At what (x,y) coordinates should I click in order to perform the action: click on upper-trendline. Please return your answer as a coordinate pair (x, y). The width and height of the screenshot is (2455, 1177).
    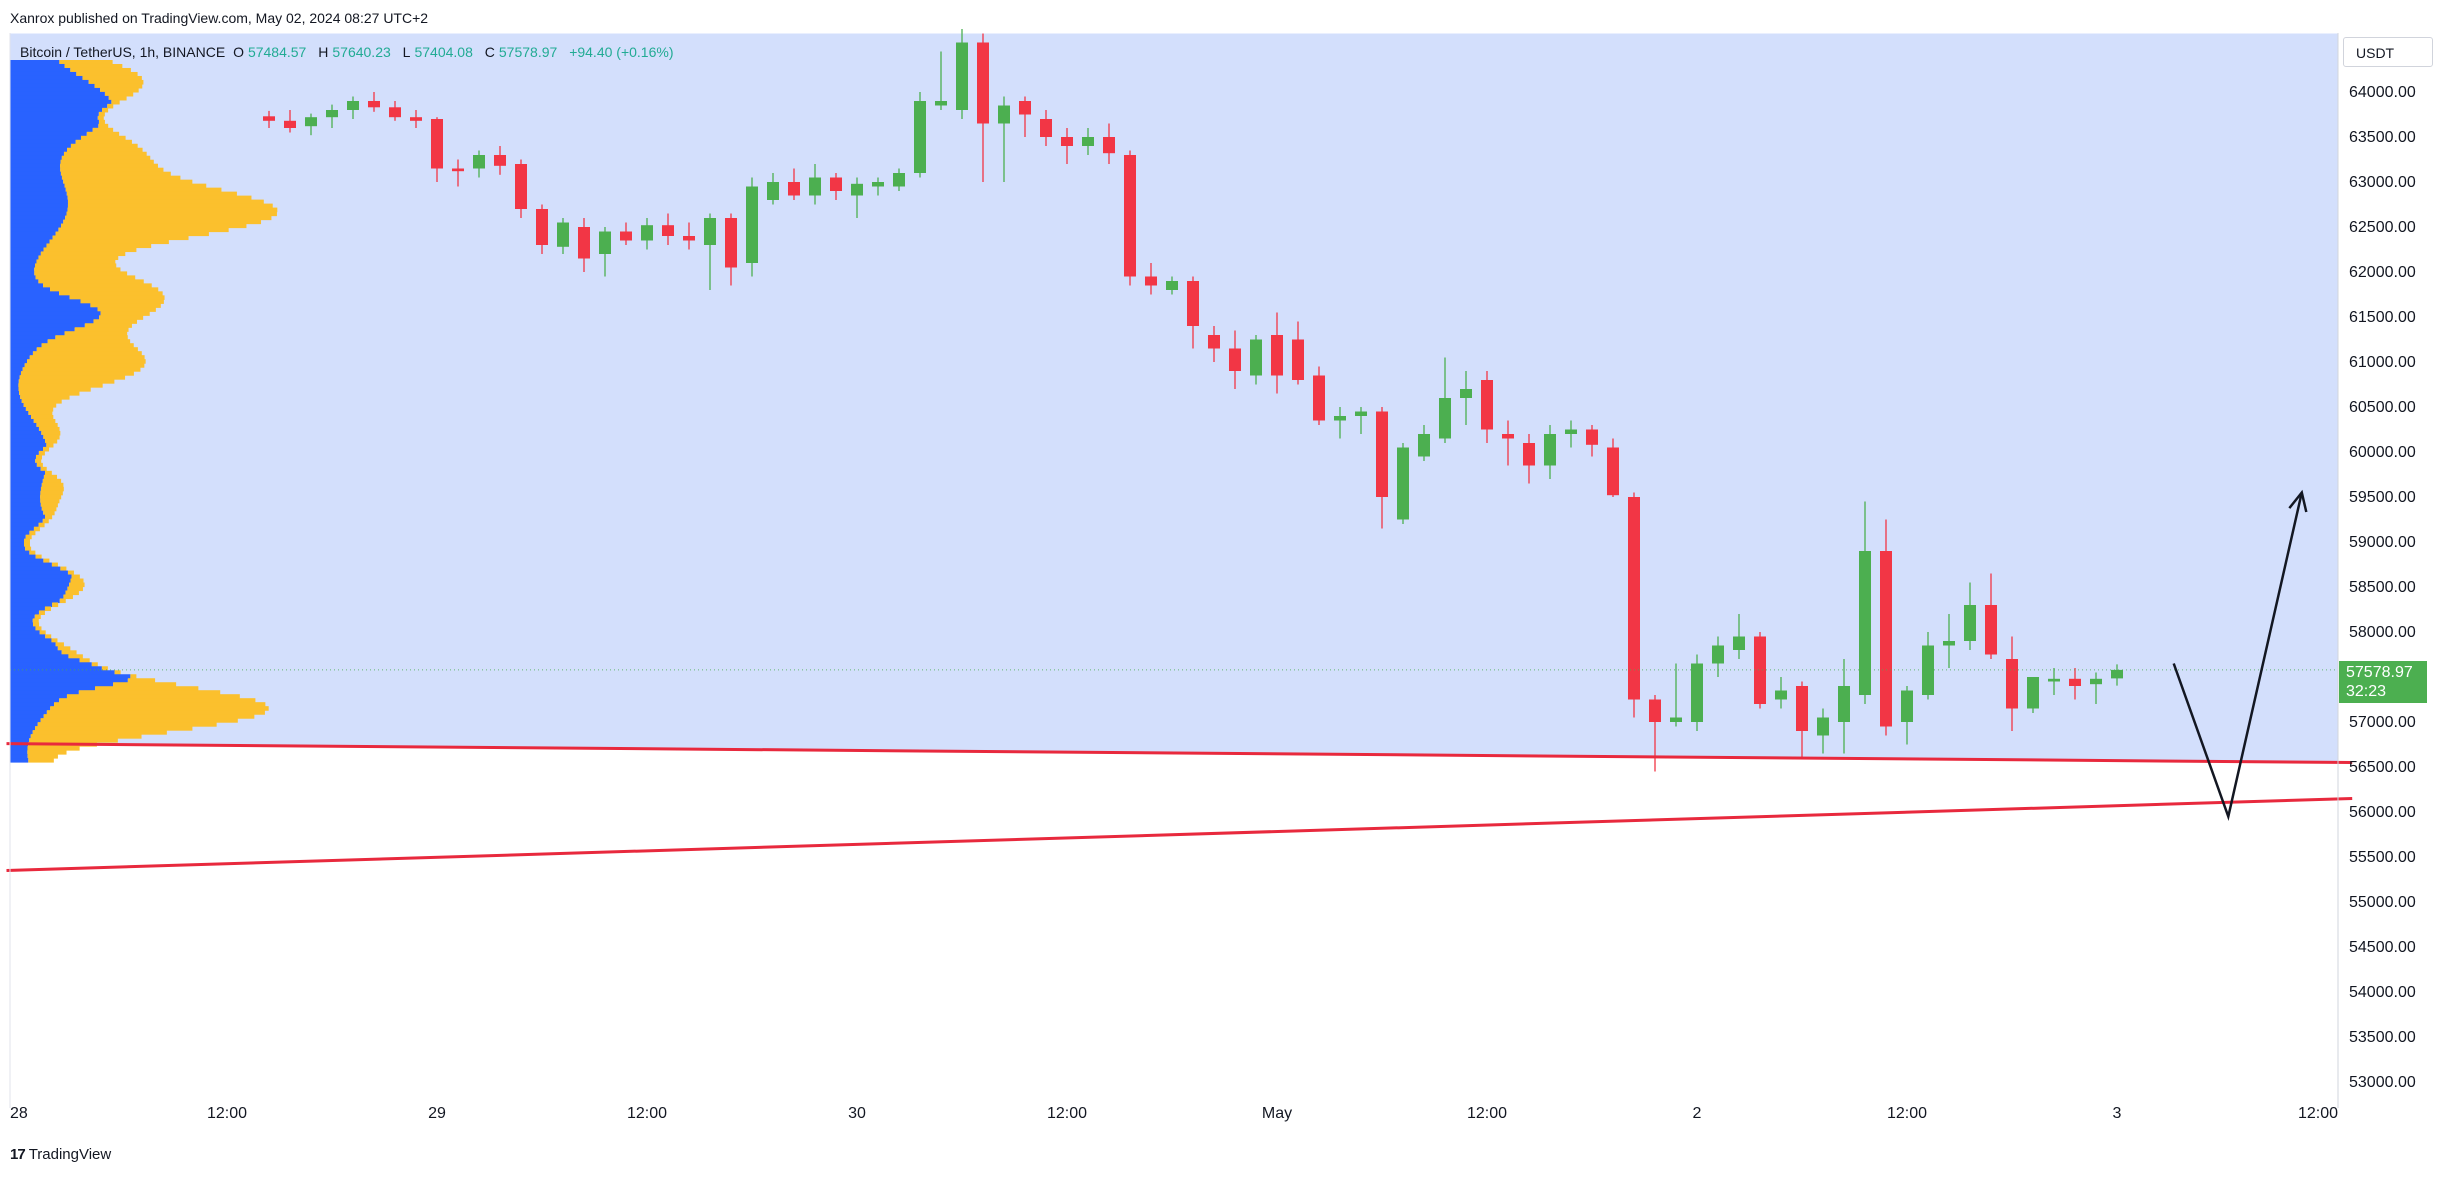
    Looking at the image, I should click on (1179, 753).